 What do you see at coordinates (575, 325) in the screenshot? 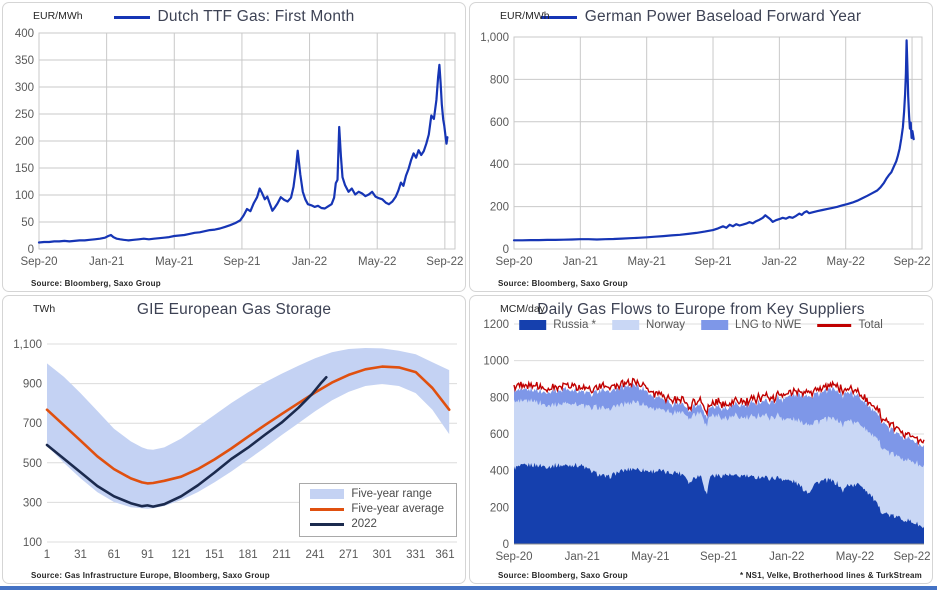
I see `legend-label: Russia *` at bounding box center [575, 325].